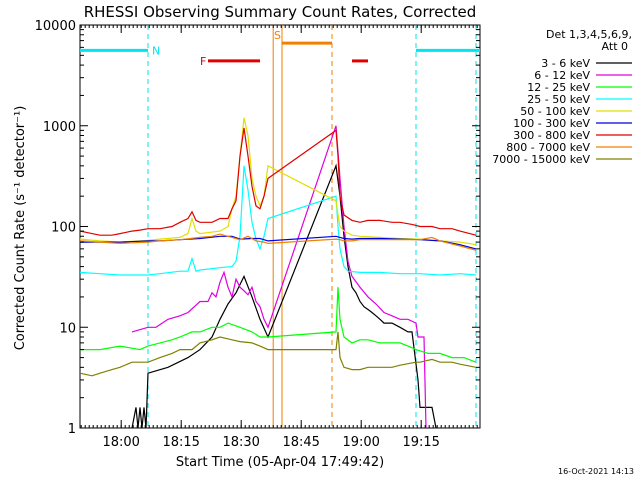 The height and width of the screenshot is (480, 640). What do you see at coordinates (541, 159) in the screenshot?
I see `legend-entry-label: 7000 - 15000 keV` at bounding box center [541, 159].